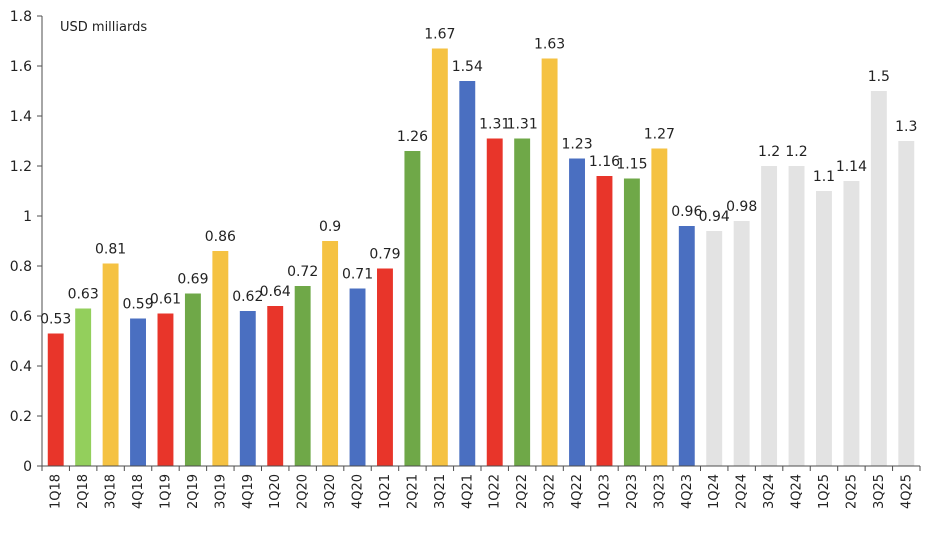  I want to click on data-label: 0.62, so click(247, 297).